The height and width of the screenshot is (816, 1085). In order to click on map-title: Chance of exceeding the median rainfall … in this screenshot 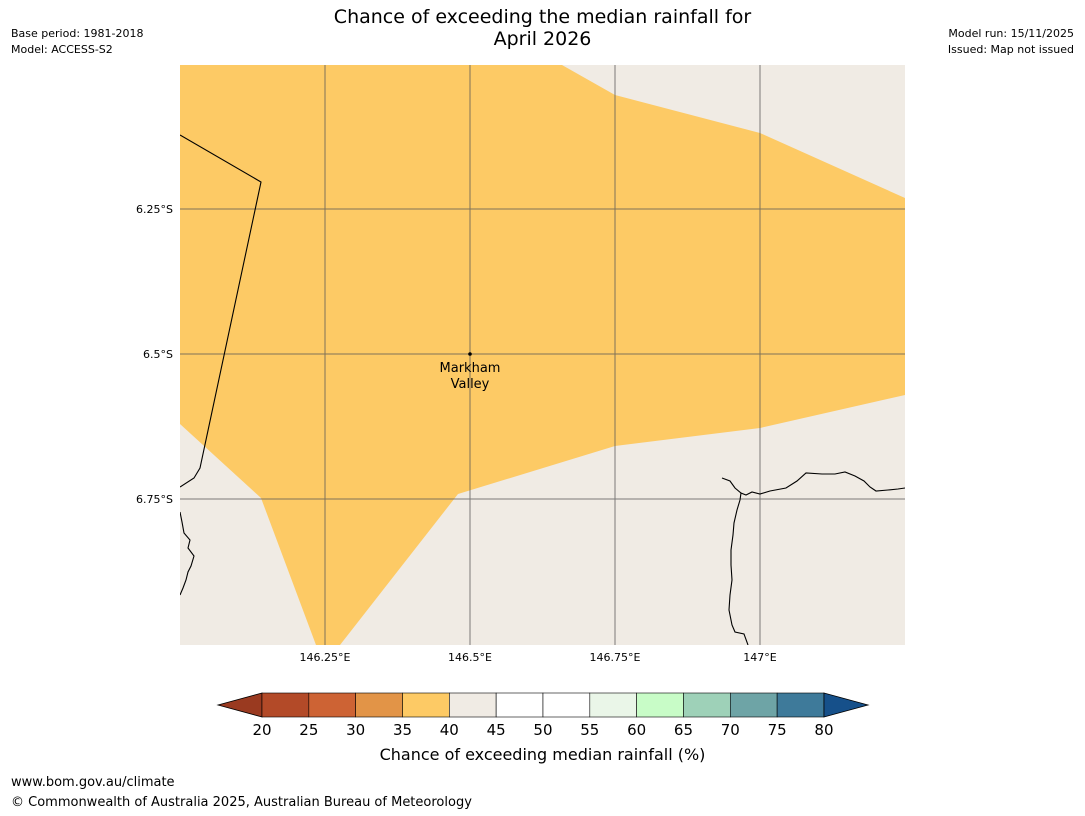, I will do `click(542, 28)`.